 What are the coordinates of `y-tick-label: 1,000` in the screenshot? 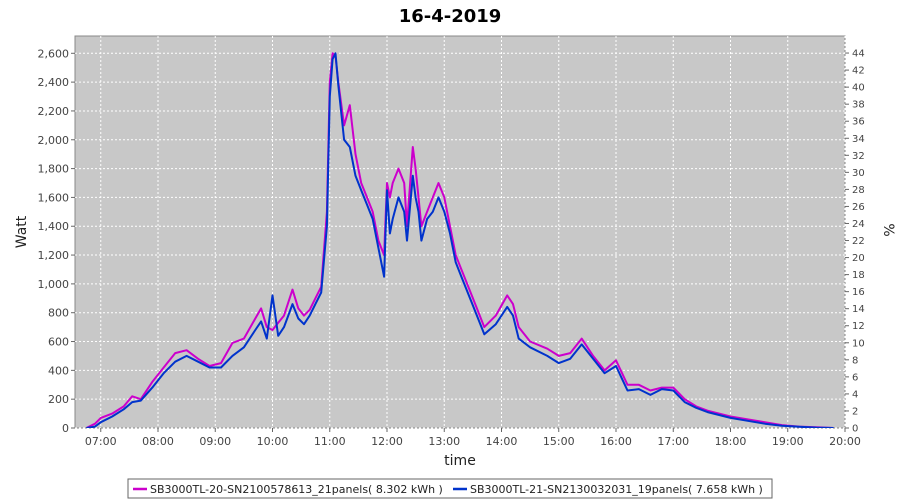 It's located at (54, 284).